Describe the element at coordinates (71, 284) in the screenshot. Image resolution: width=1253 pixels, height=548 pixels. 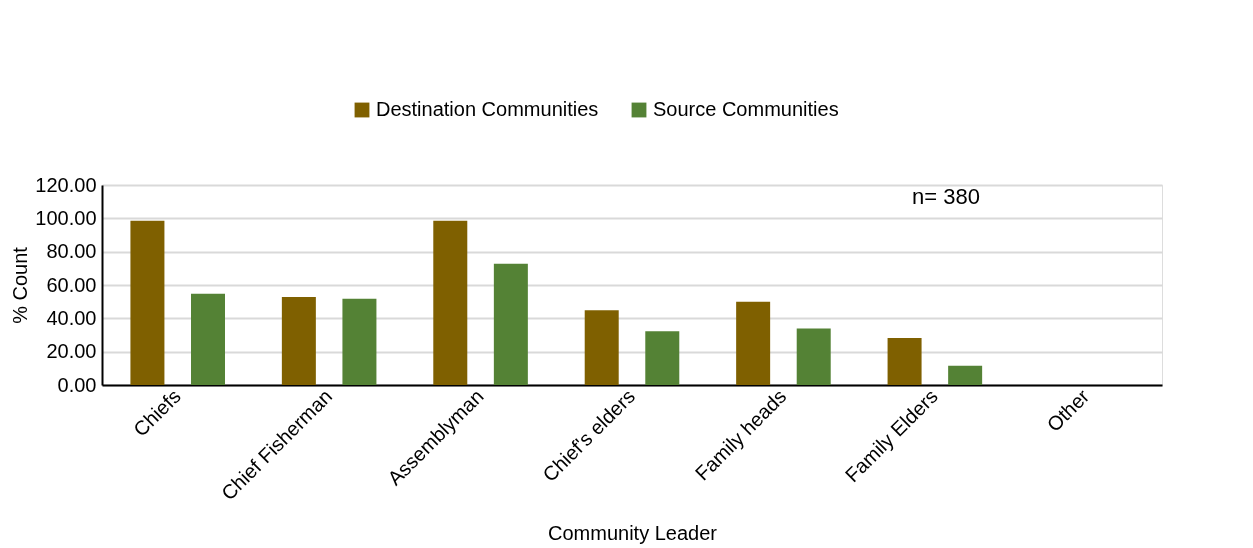
I see `y-tick-label: 60.00` at that location.